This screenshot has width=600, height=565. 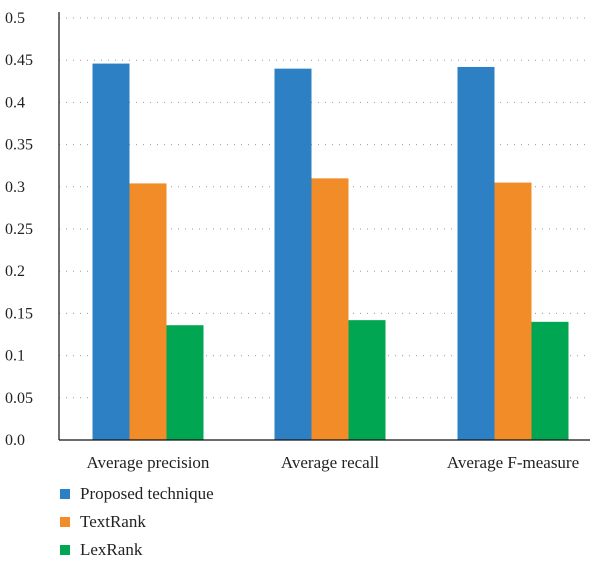 What do you see at coordinates (15, 18) in the screenshot?
I see `y-tick-label: 0.5` at bounding box center [15, 18].